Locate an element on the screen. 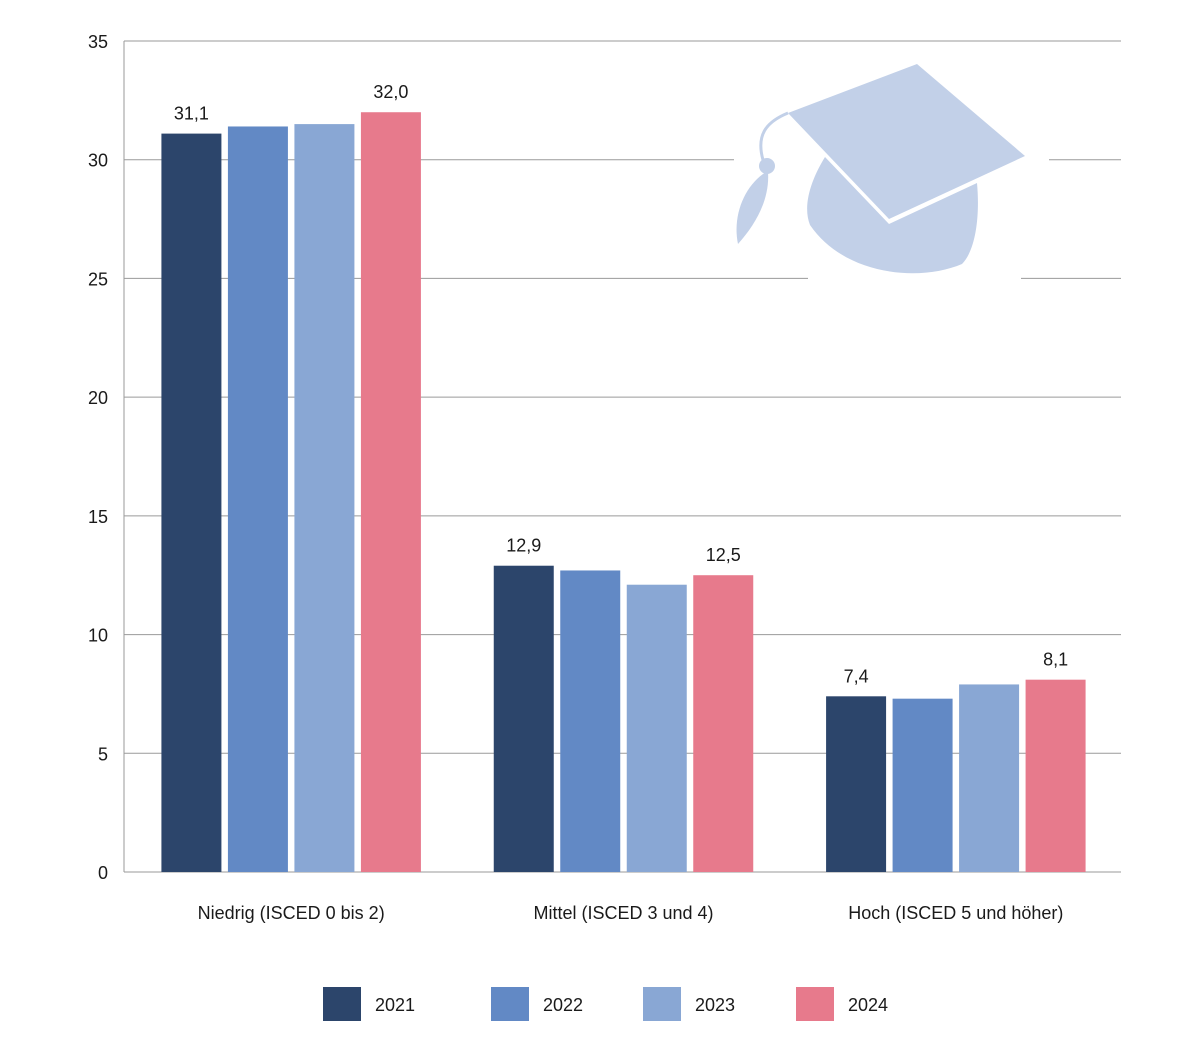 The image size is (1201, 1045). data-label: 7,4 is located at coordinates (856, 676).